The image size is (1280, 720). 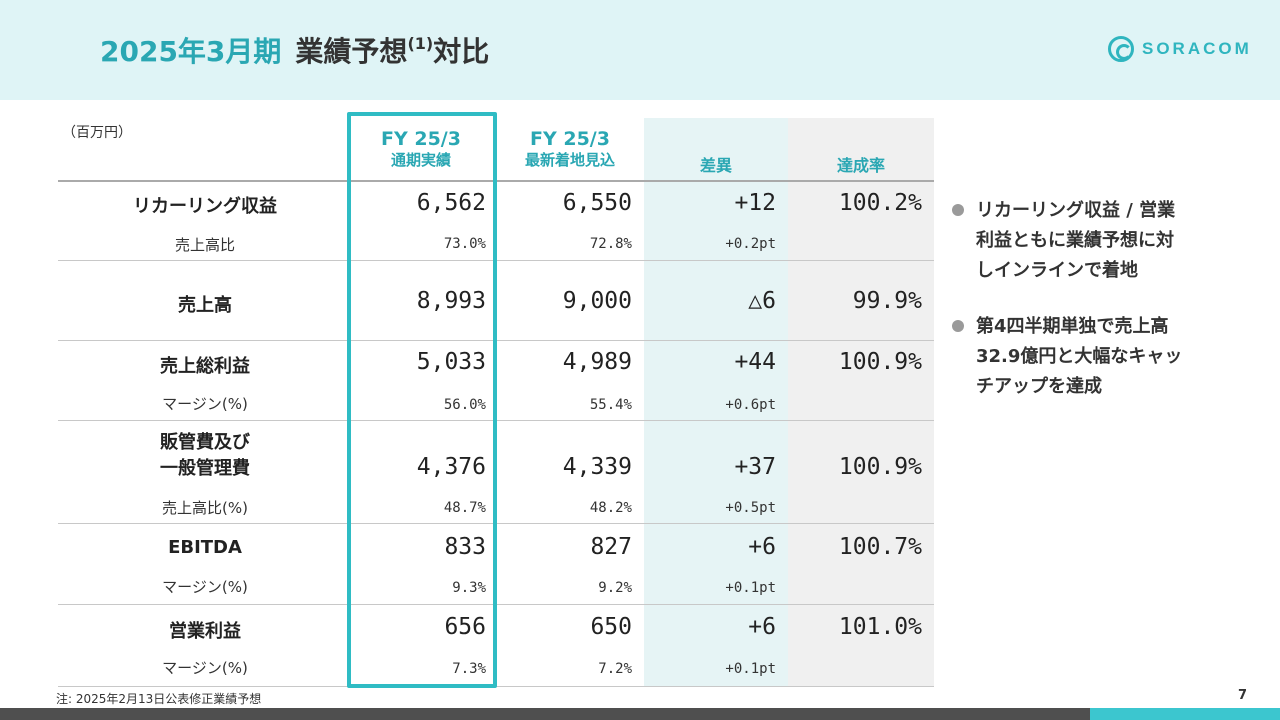 I want to click on title-subject: 業績予想(1)対比, so click(x=392, y=51).